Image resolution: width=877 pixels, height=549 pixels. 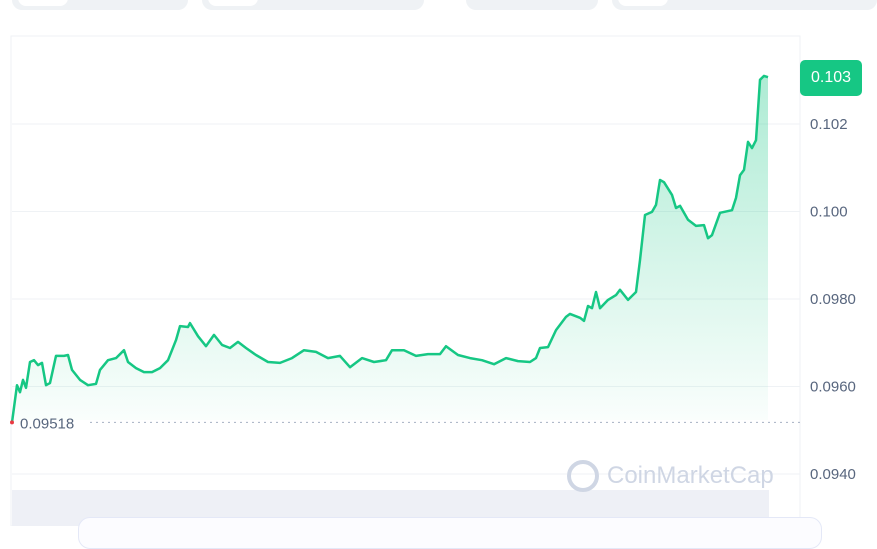 I want to click on y-tick-label: 0.0980, so click(x=833, y=299).